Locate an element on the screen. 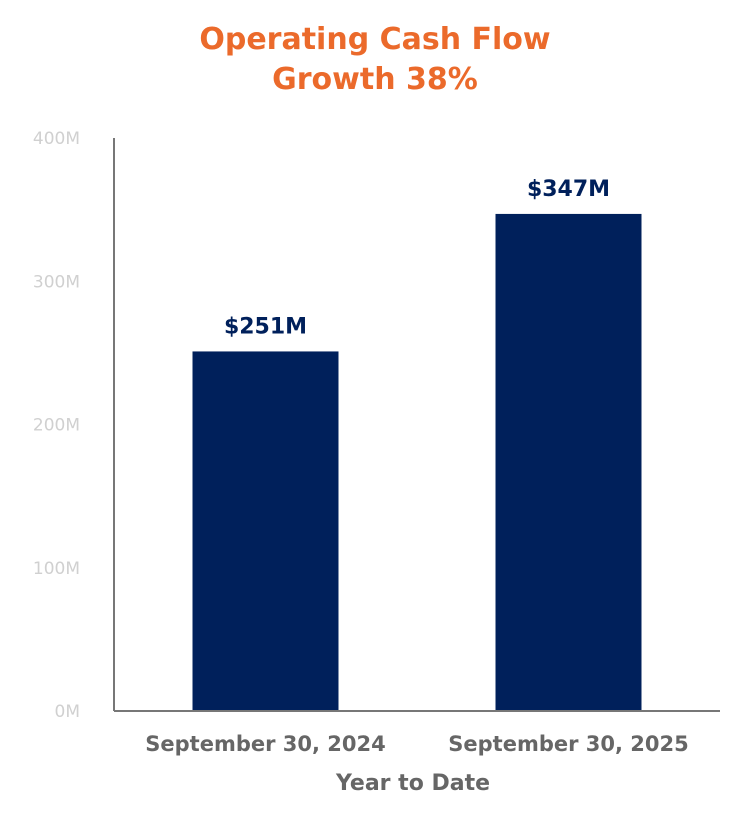 The height and width of the screenshot is (830, 750). x-axis-title: Year to Date is located at coordinates (412, 783).